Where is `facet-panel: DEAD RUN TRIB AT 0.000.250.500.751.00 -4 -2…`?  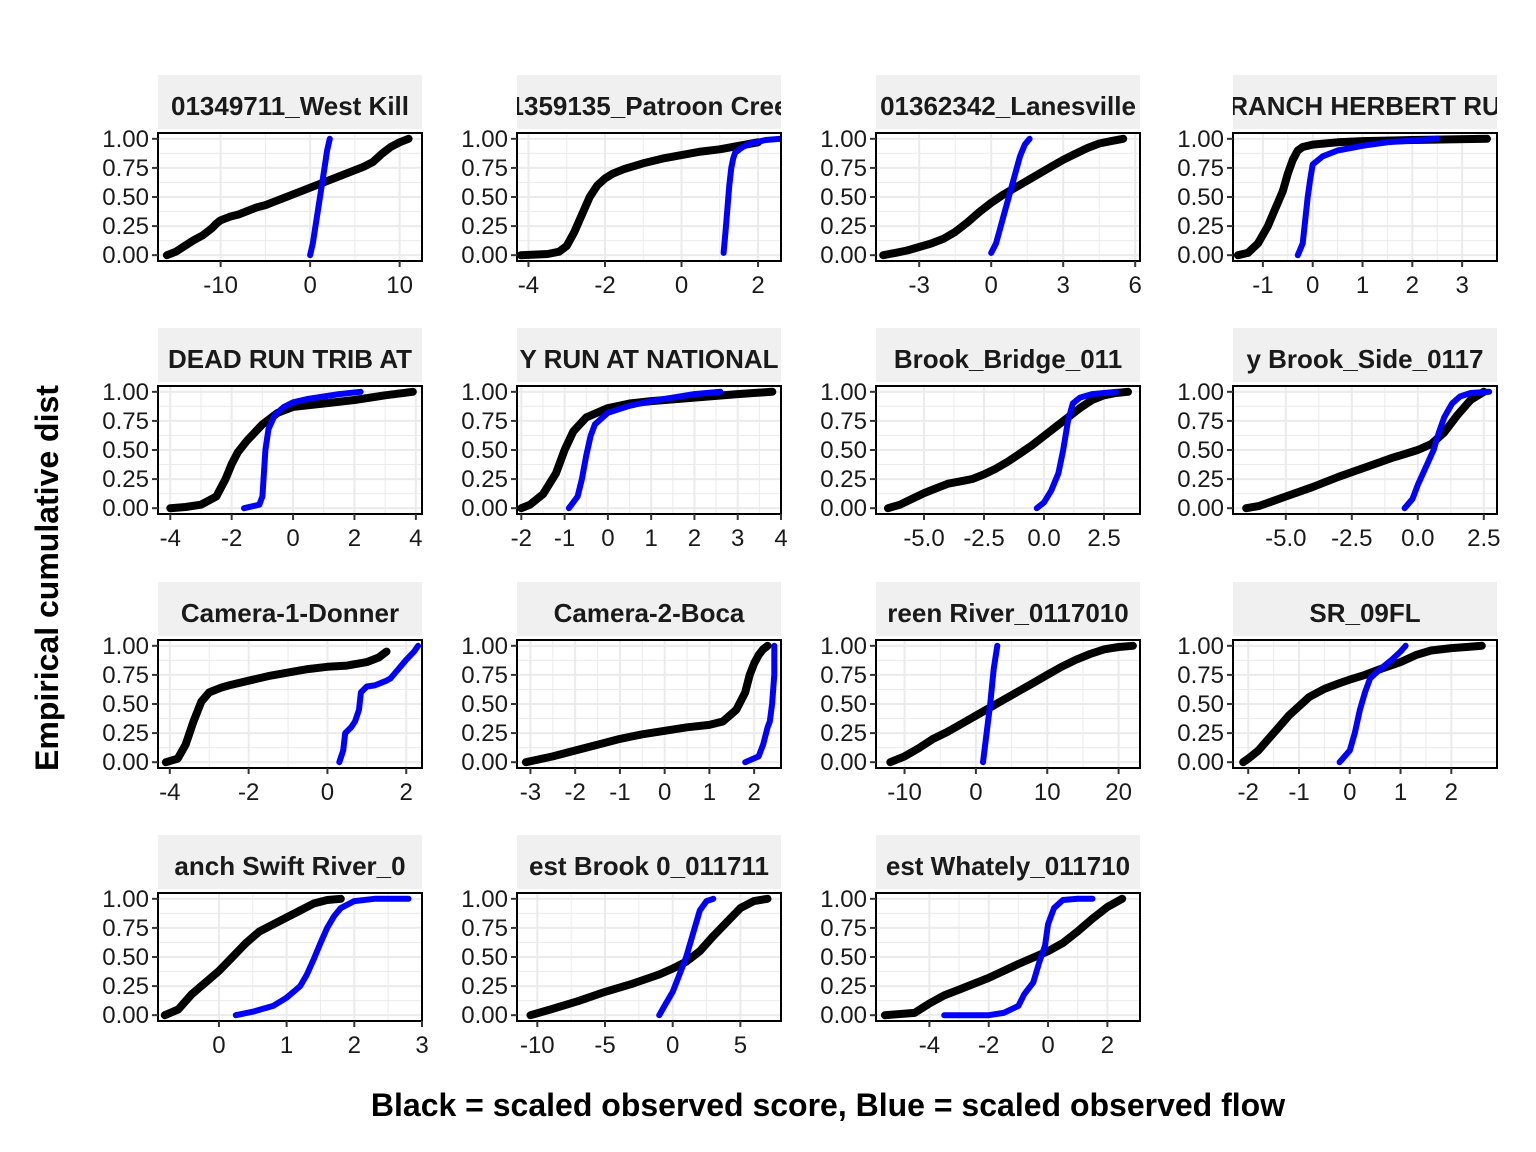 facet-panel: DEAD RUN TRIB AT 0.000.250.500.751.00 -4 -2… is located at coordinates (262, 440).